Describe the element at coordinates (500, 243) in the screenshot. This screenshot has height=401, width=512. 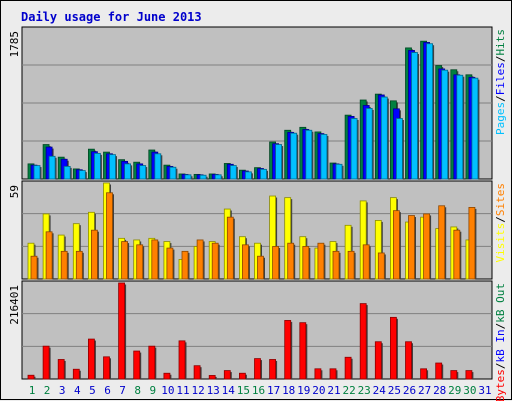
I see `legend-entry: Visits` at that location.